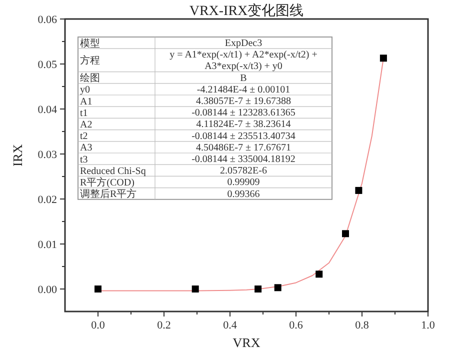  Describe the element at coordinates (86, 102) in the screenshot. I see `annotation: A1` at that location.